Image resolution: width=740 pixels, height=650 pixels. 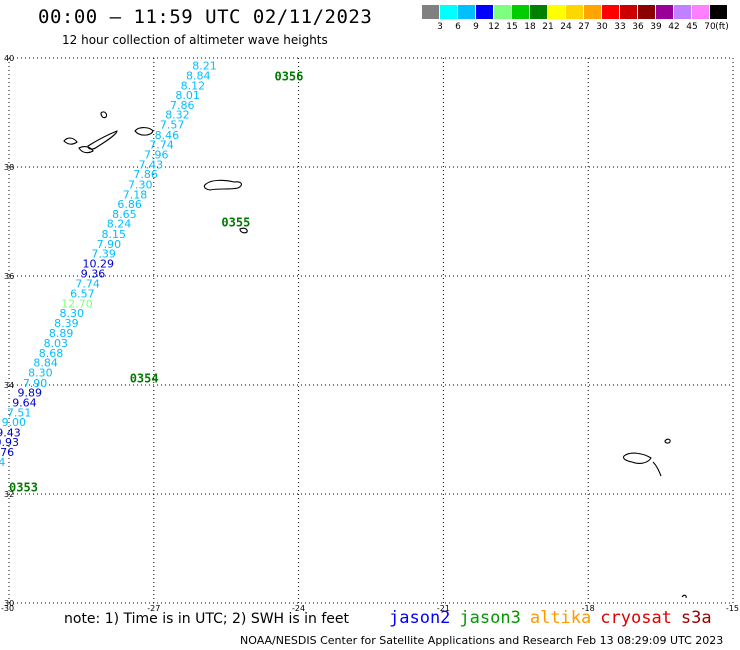 What do you see at coordinates (636, 618) in the screenshot?
I see `legend-cryosat: cryosat` at bounding box center [636, 618].